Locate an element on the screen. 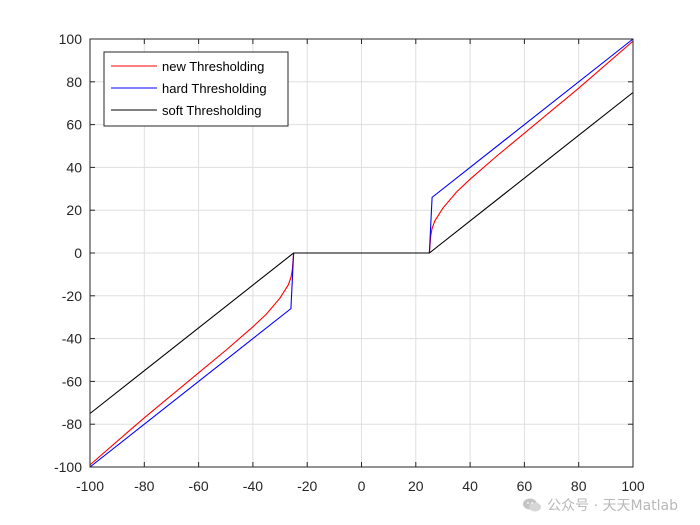 This screenshot has width=700, height=525. x-tick-label: -60 is located at coordinates (198, 486).